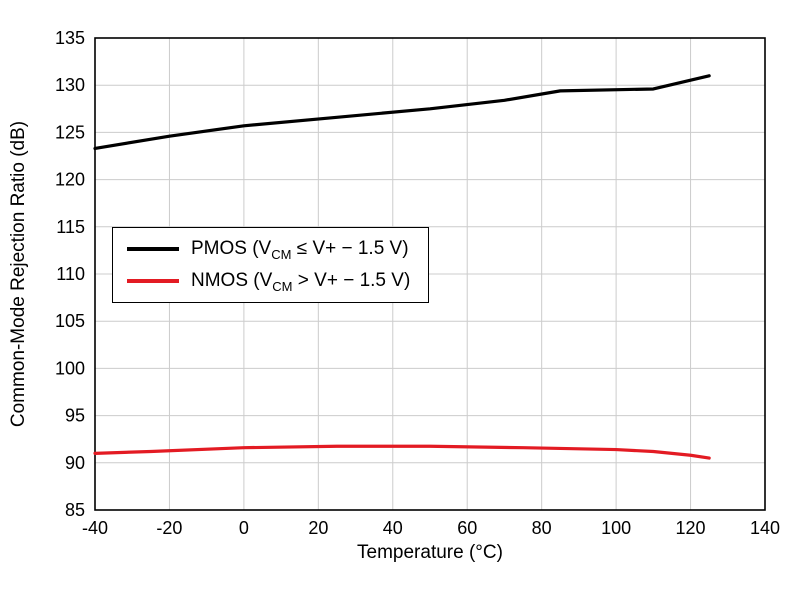  I want to click on legend-label-pmos-sub: CM, so click(281, 254).